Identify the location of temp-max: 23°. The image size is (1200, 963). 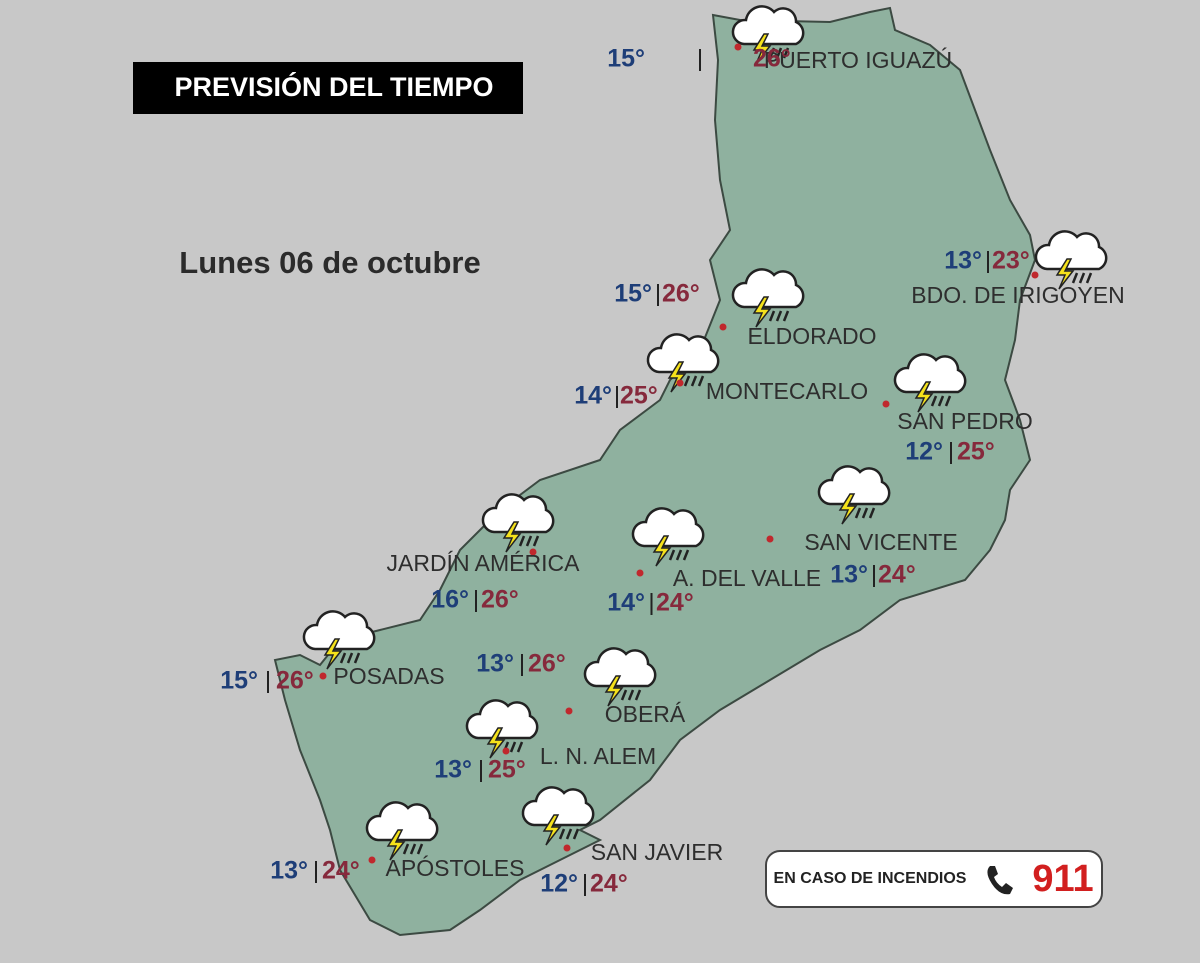
(1011, 261).